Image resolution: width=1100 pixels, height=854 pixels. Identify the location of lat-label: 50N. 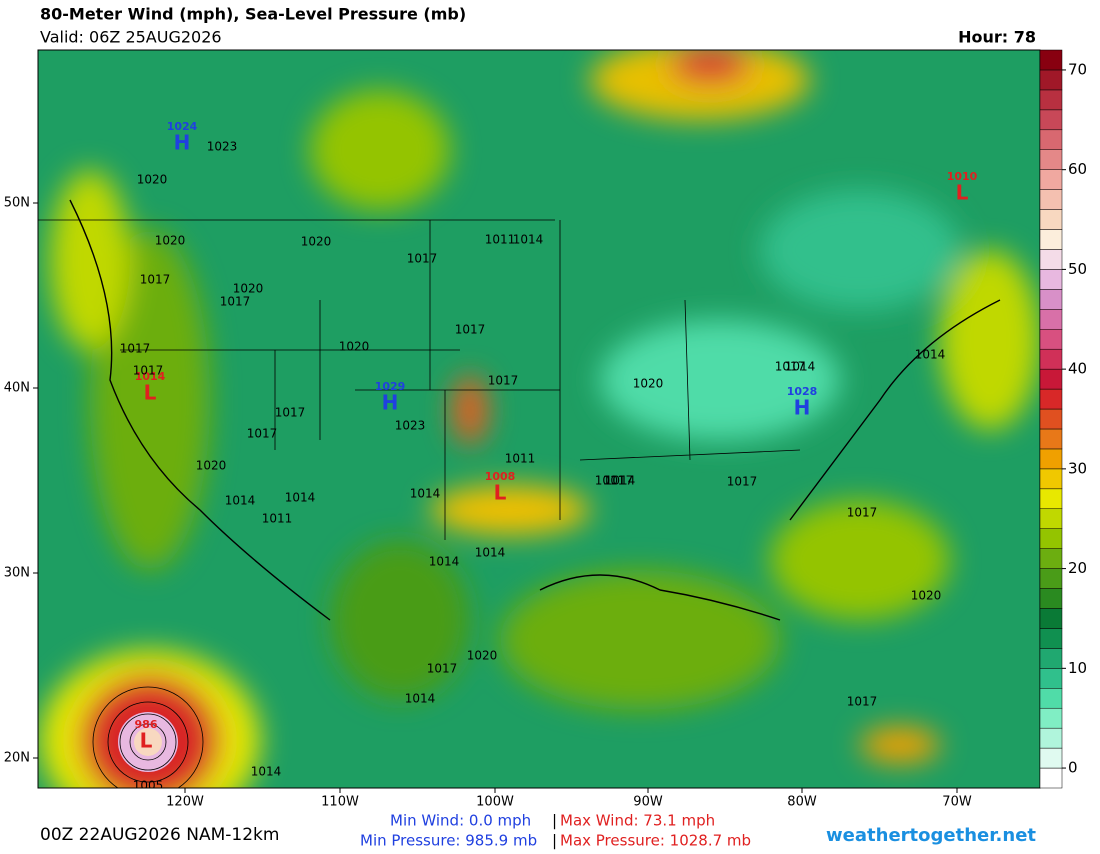
(17, 203).